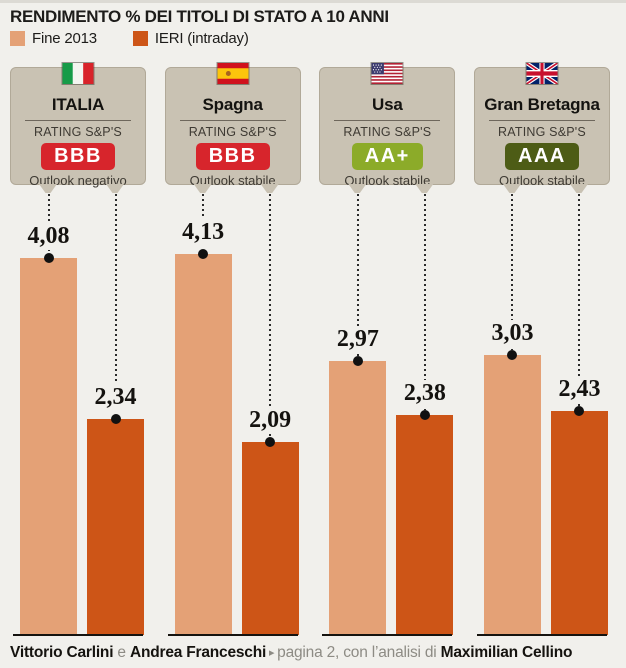  I want to click on bar-slot: 2,43, so click(579, 414).